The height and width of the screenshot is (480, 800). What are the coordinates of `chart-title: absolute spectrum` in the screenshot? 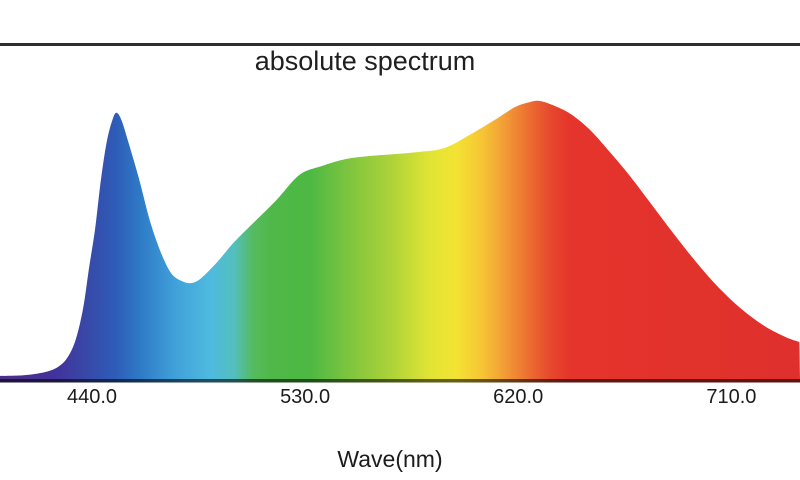 It's located at (365, 61).